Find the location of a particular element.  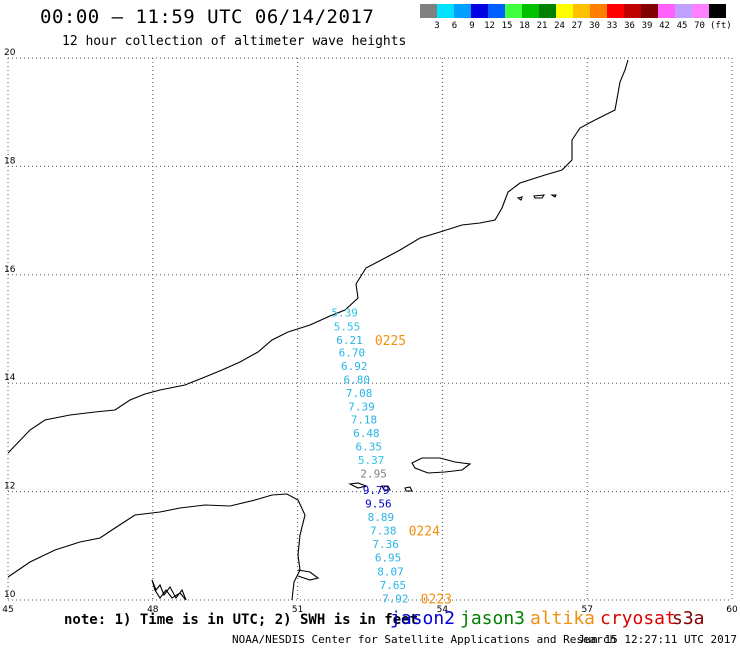

lat-tick-label: 20 is located at coordinates (10, 53).